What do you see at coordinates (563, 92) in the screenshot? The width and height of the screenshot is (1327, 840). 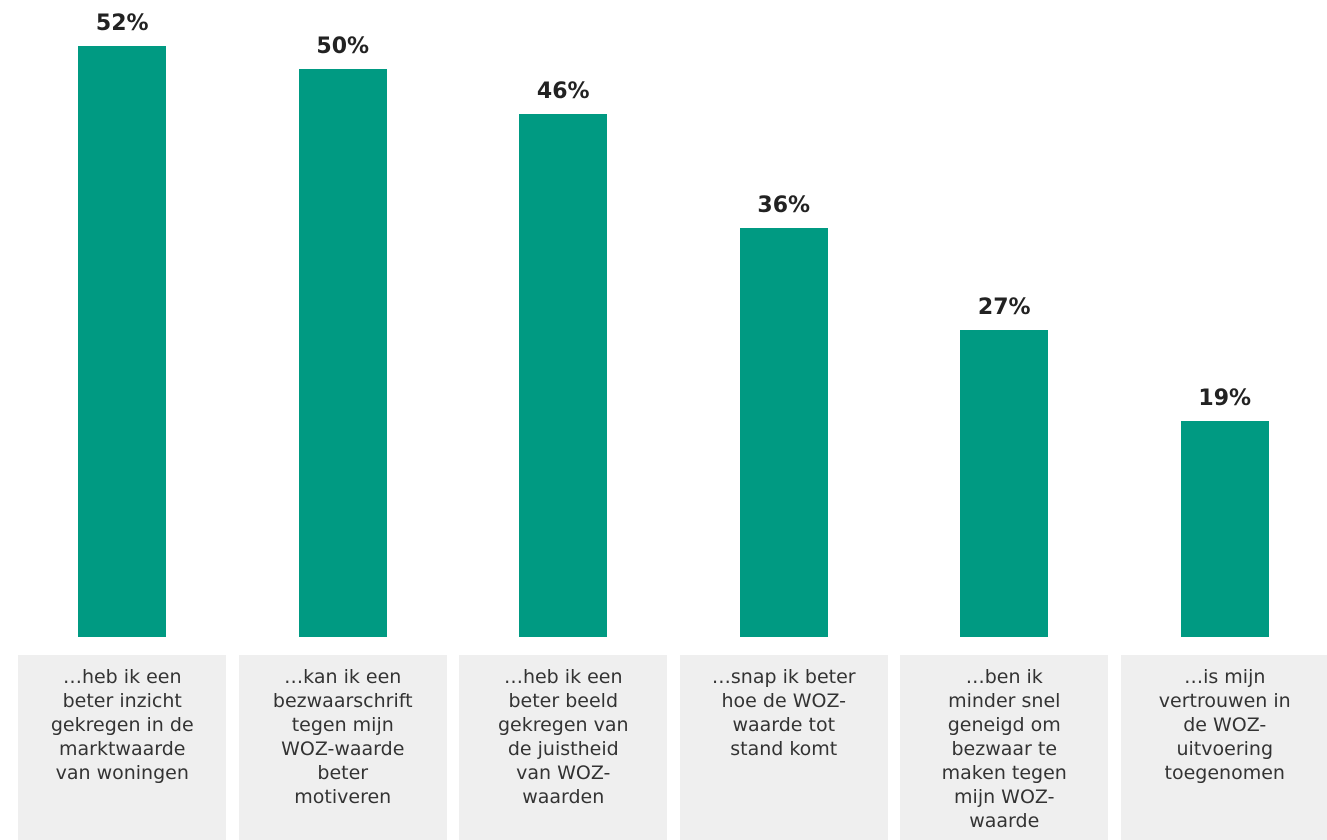 I see `data-label: 46%` at bounding box center [563, 92].